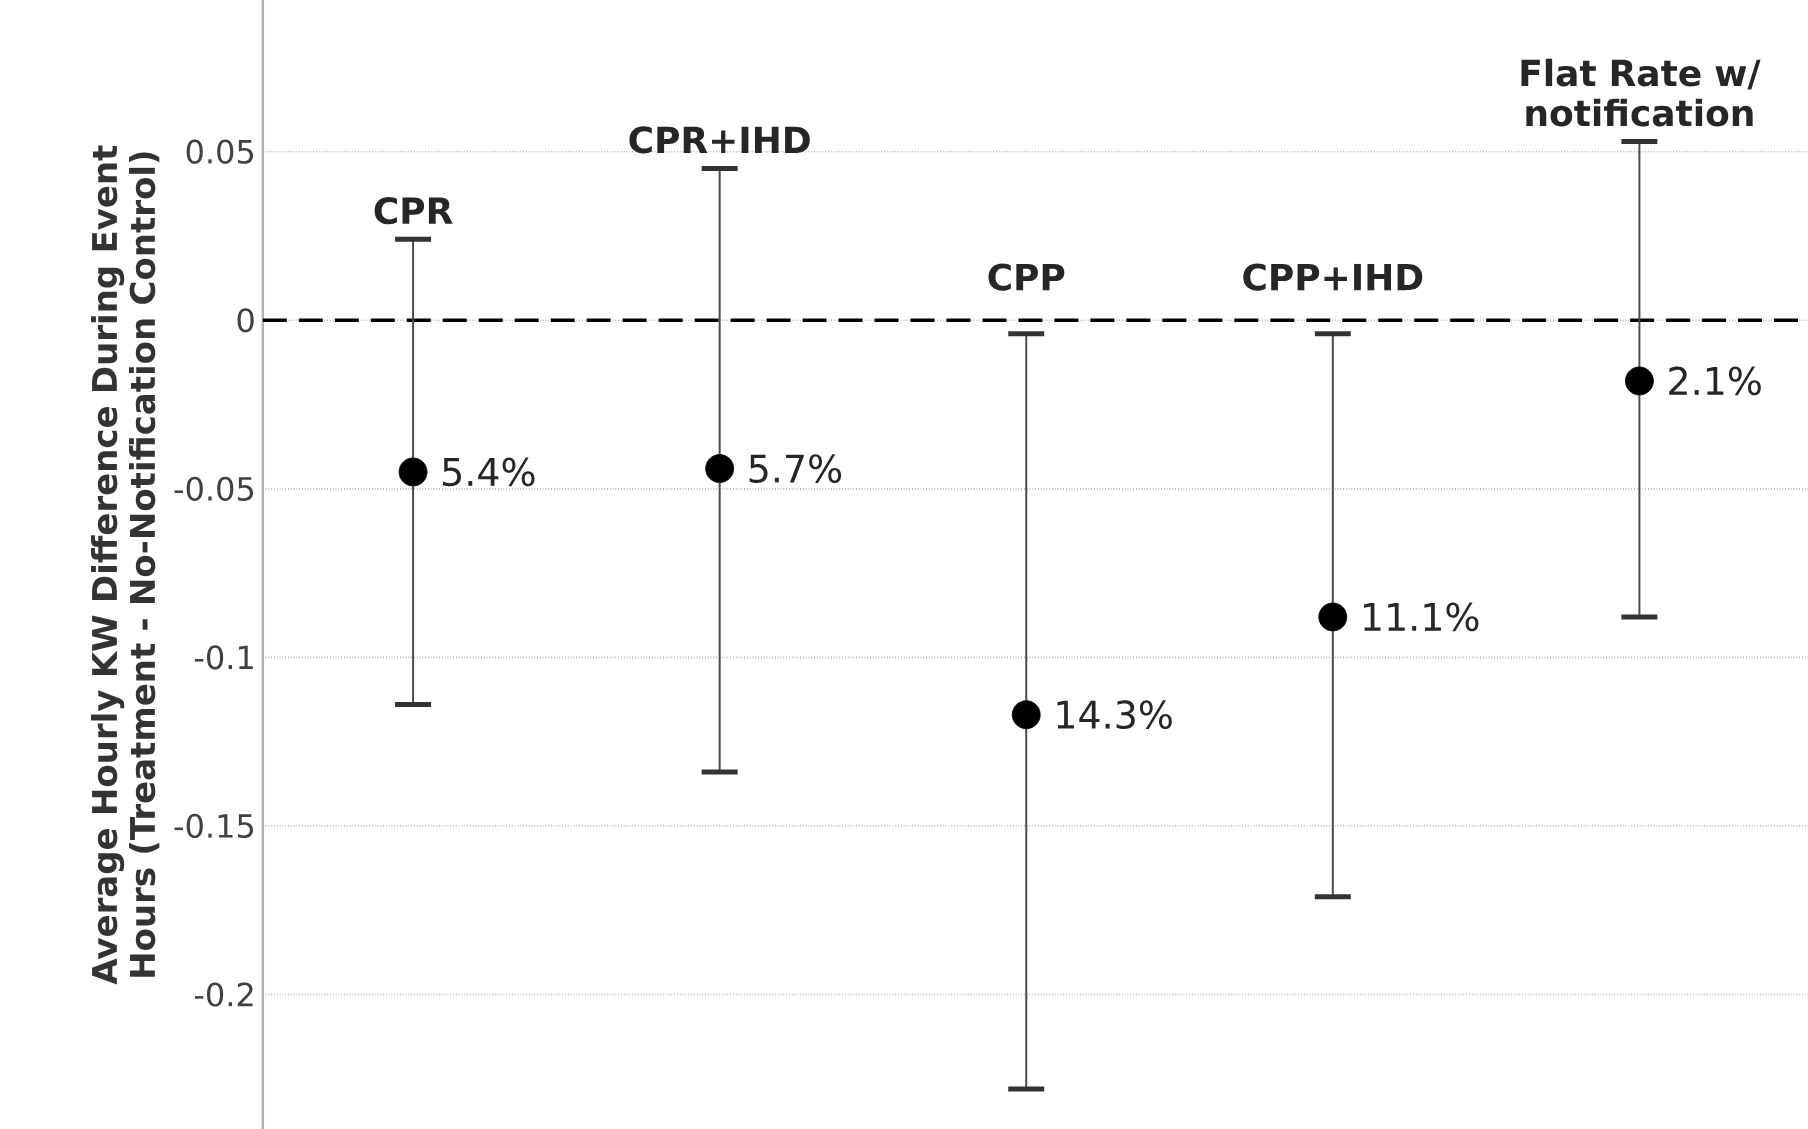  What do you see at coordinates (1715, 381) in the screenshot?
I see `annotation: 2.1%` at bounding box center [1715, 381].